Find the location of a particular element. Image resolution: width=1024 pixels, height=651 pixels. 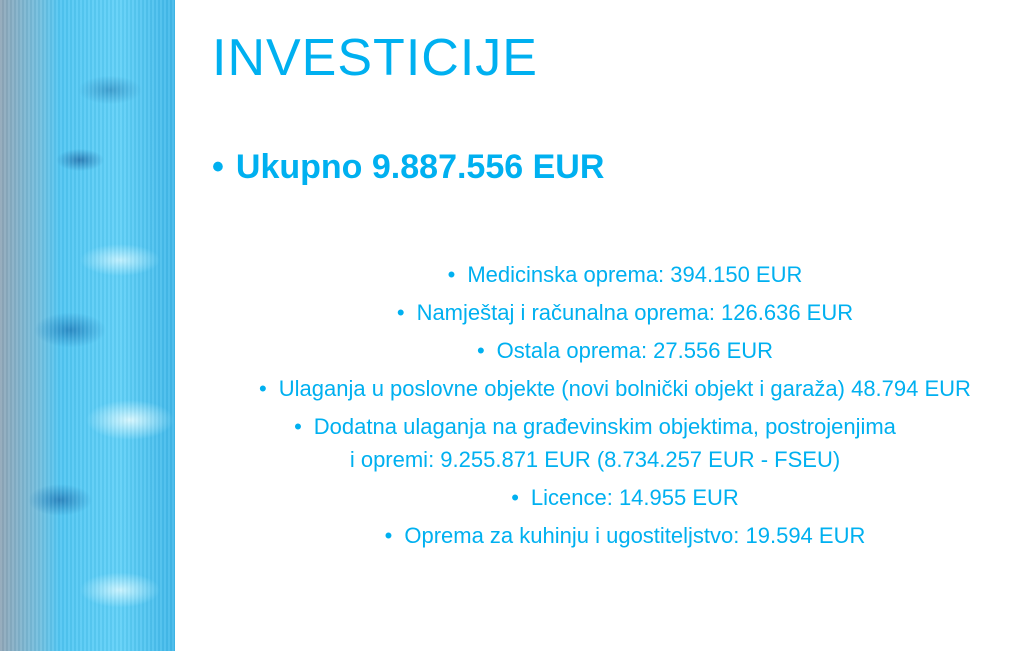

total-text: Ukupno 9.887.556 EUR is located at coordinates (420, 167).